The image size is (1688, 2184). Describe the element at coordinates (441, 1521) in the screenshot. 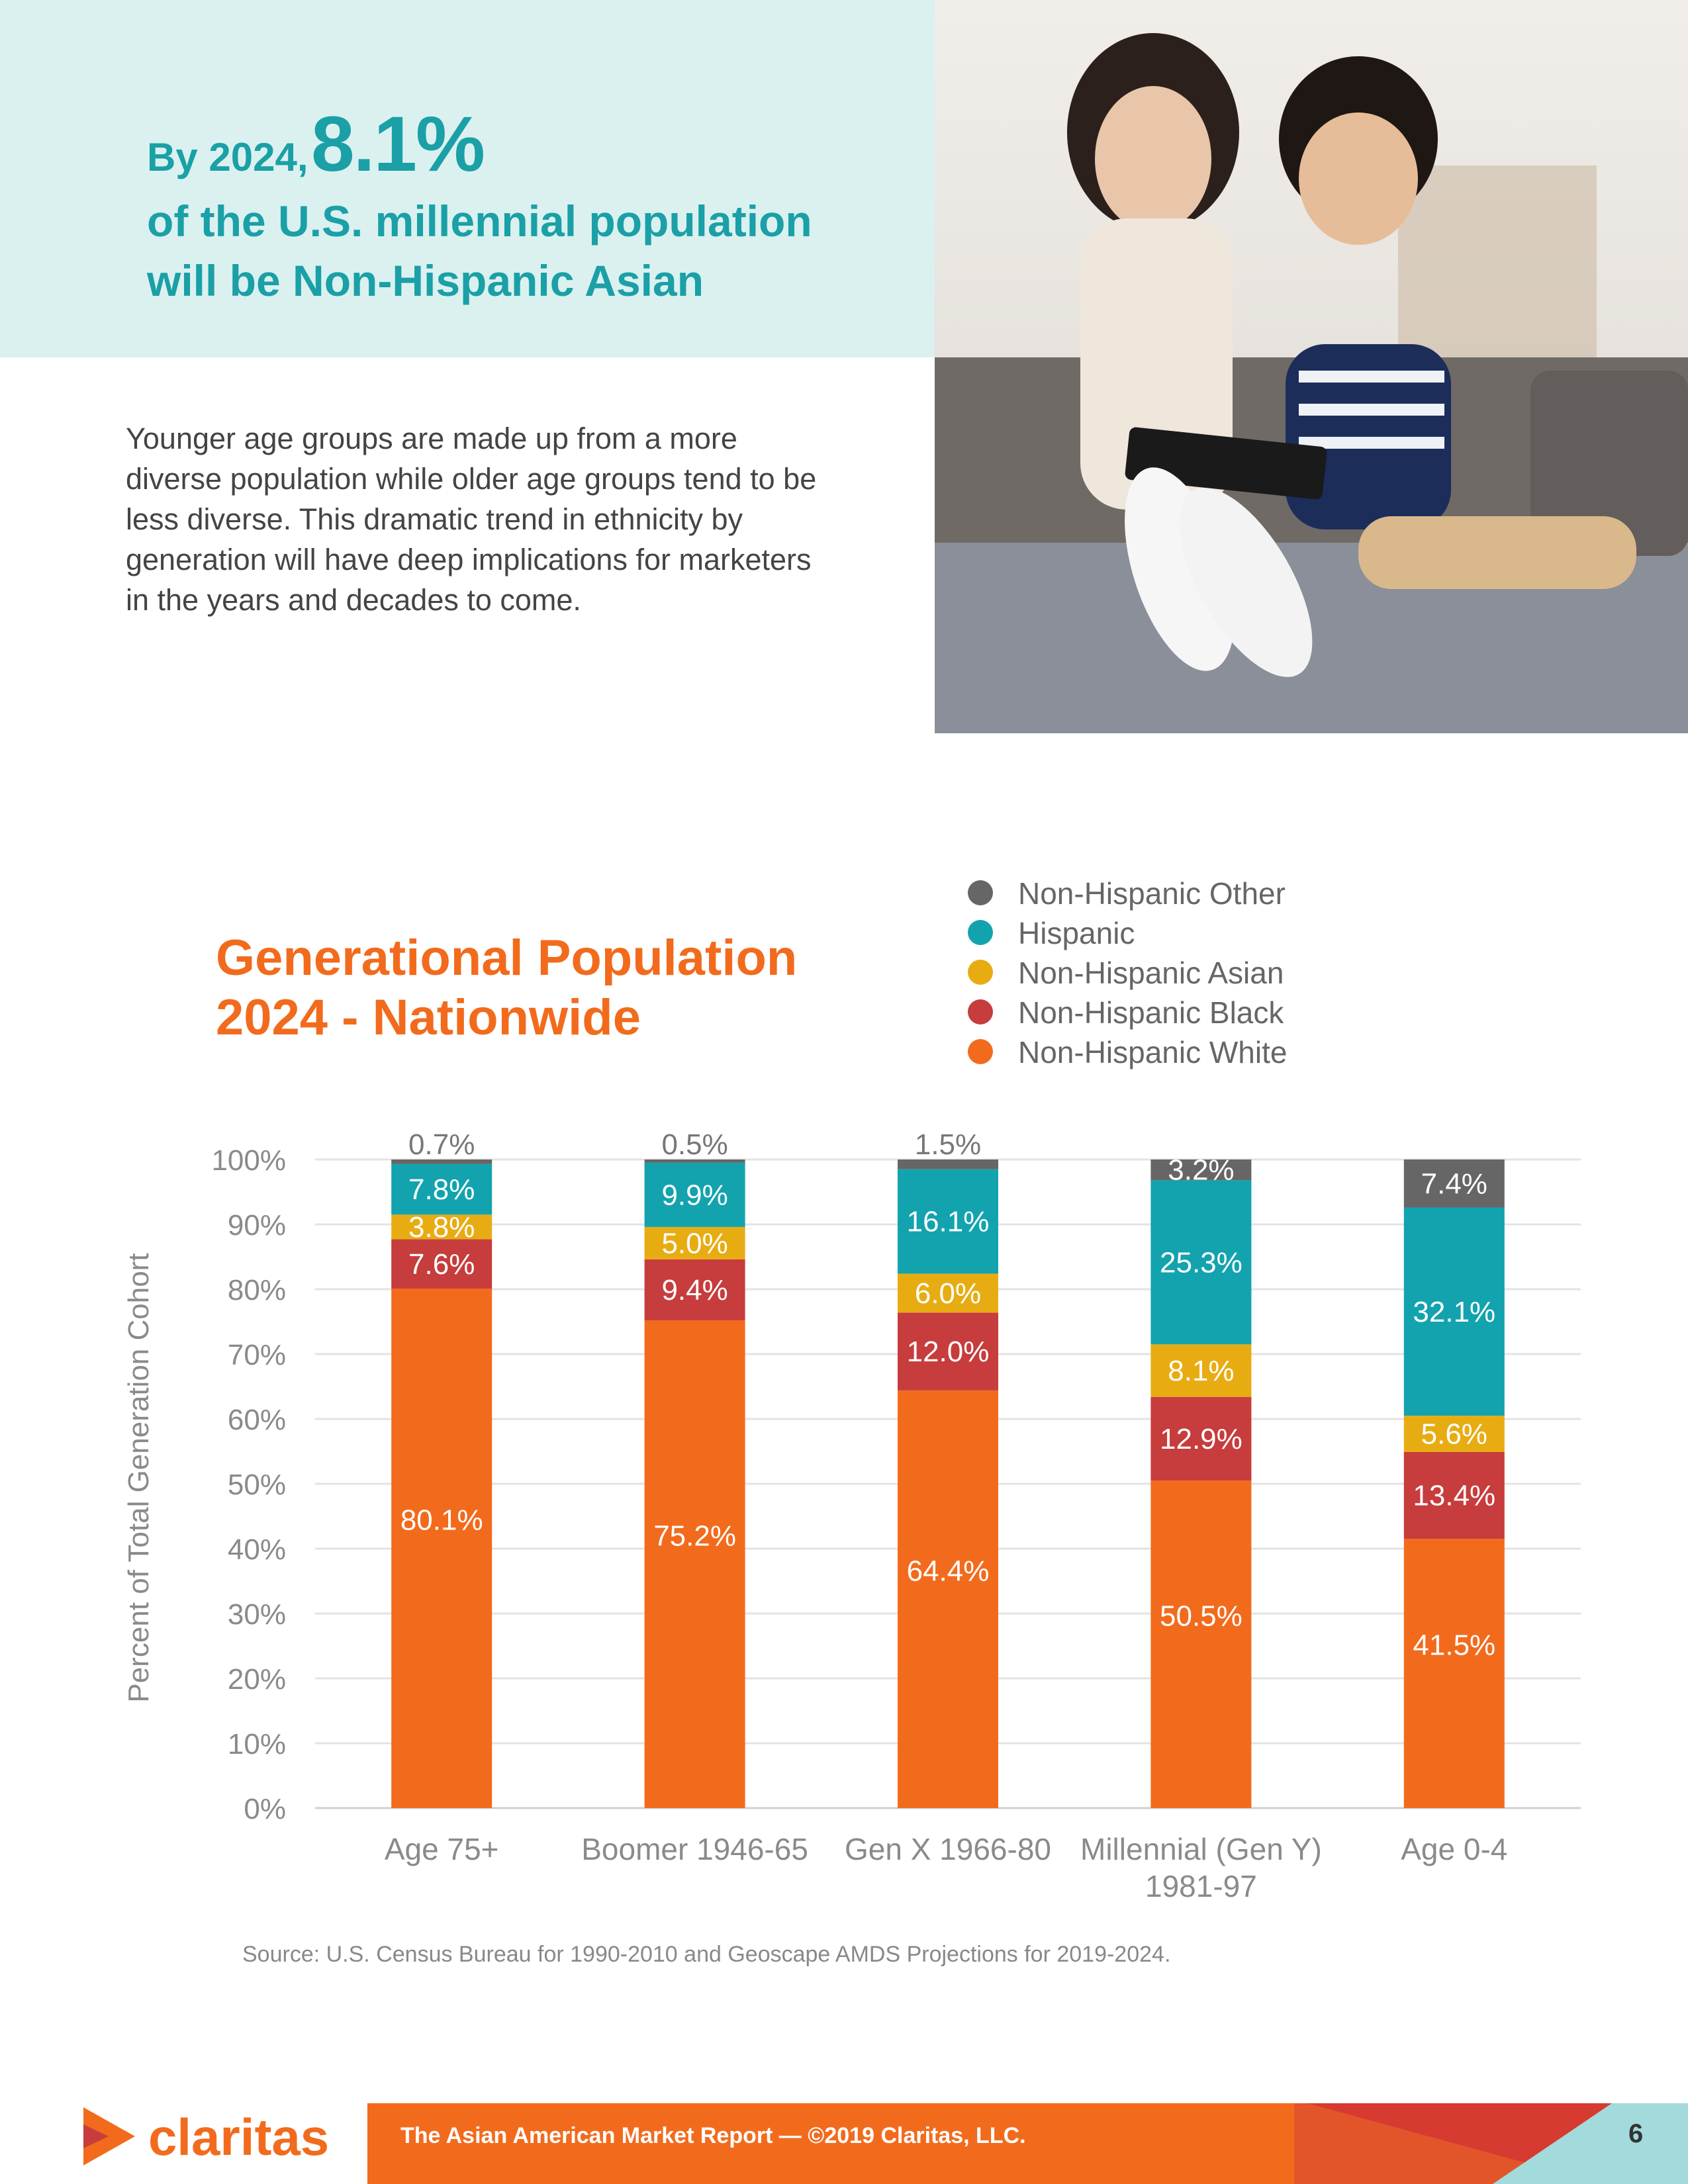

I see `data-label: 80.1%` at that location.